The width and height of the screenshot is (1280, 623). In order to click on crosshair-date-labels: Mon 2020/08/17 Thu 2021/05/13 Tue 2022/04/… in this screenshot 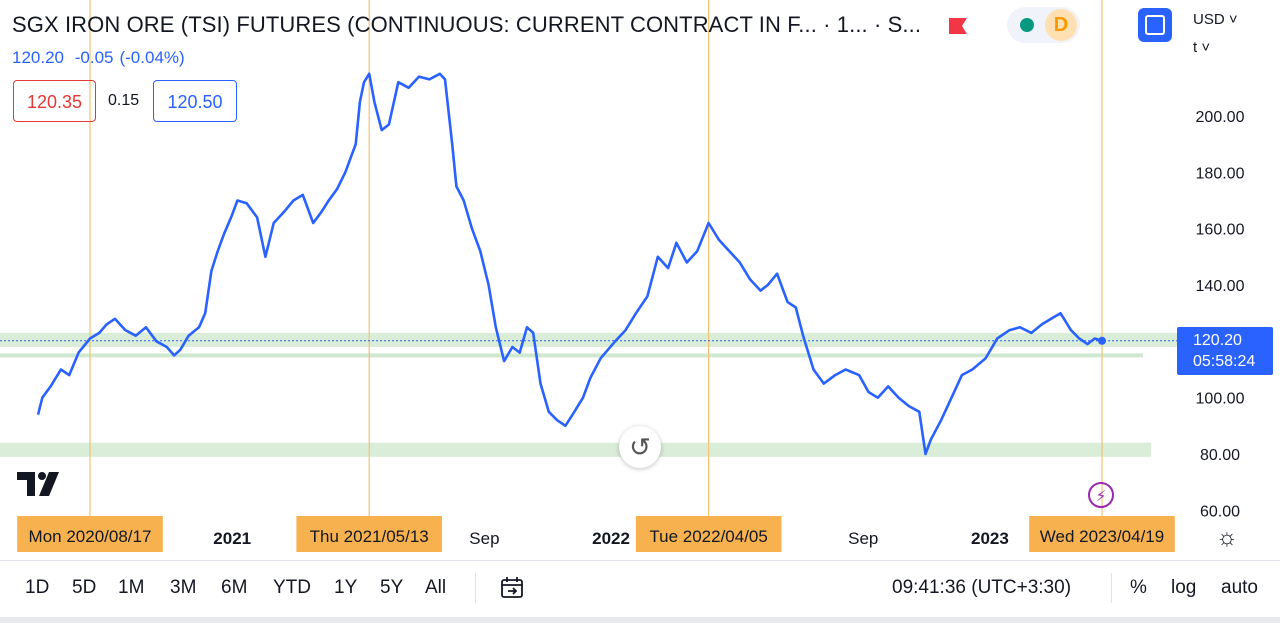, I will do `click(596, 534)`.